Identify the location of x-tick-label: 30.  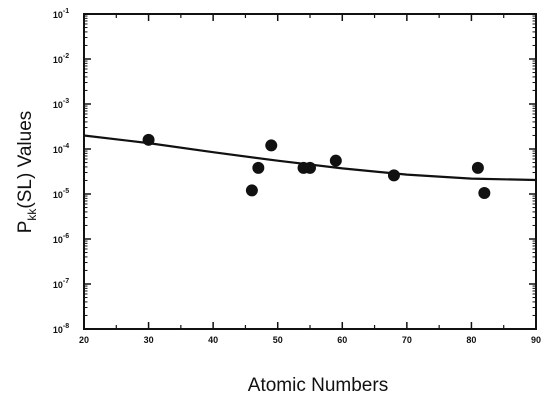
(149, 340).